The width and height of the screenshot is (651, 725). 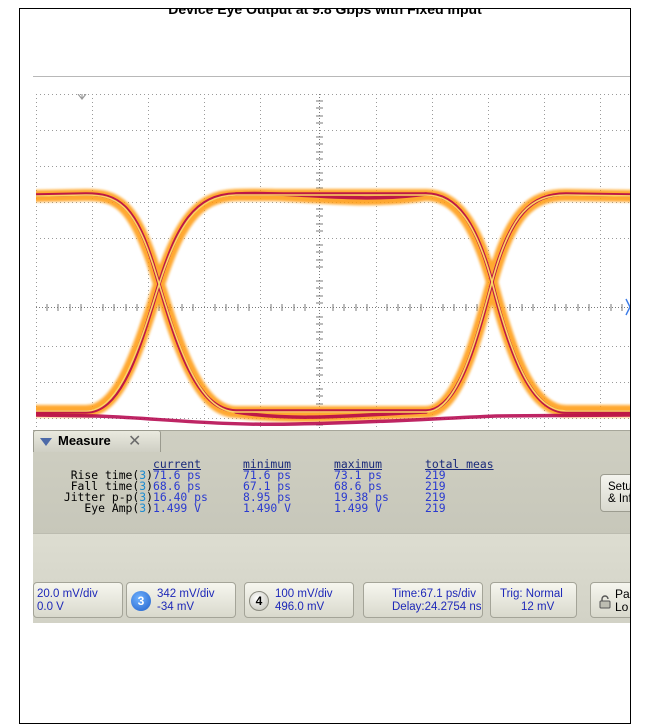 I want to click on trigger-level: 12 mV, so click(x=538, y=607).